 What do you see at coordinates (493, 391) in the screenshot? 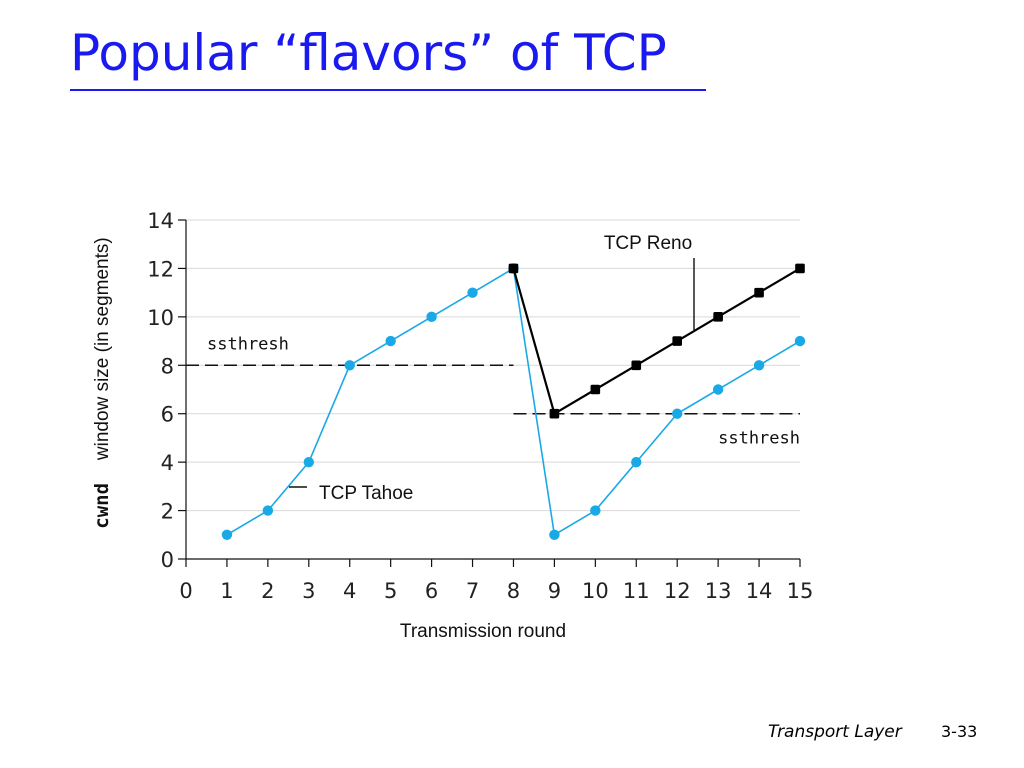
I see `threshold-layer: ssthresh ssthresh` at bounding box center [493, 391].